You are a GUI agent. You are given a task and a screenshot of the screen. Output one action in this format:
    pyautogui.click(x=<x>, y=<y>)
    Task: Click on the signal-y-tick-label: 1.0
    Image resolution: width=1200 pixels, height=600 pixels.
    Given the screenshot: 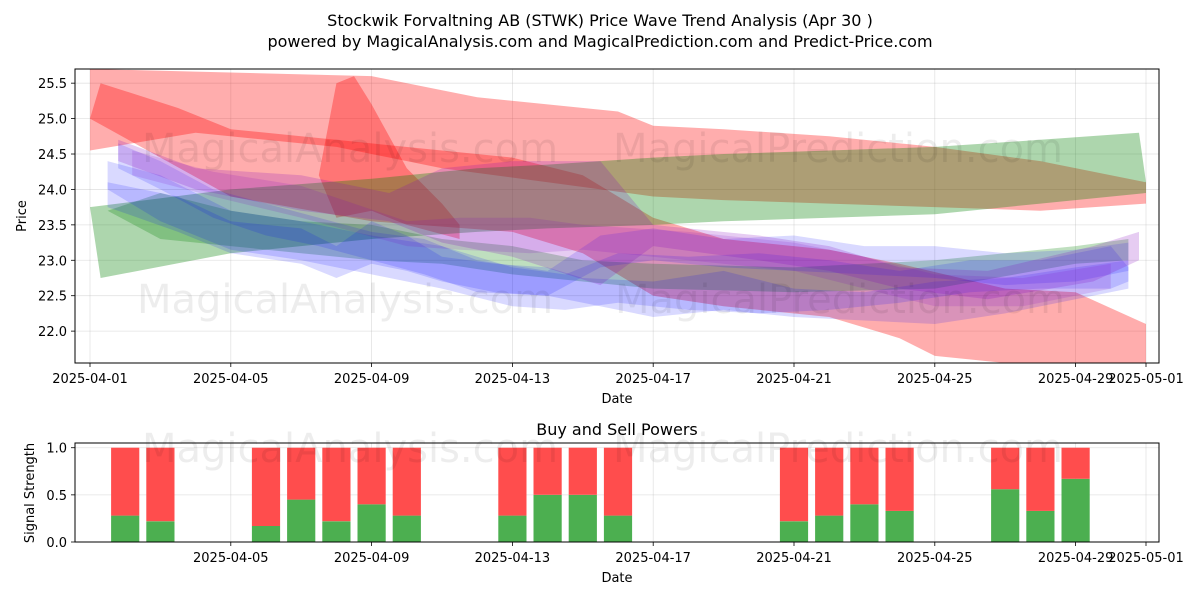 What is the action you would take?
    pyautogui.click(x=56, y=449)
    